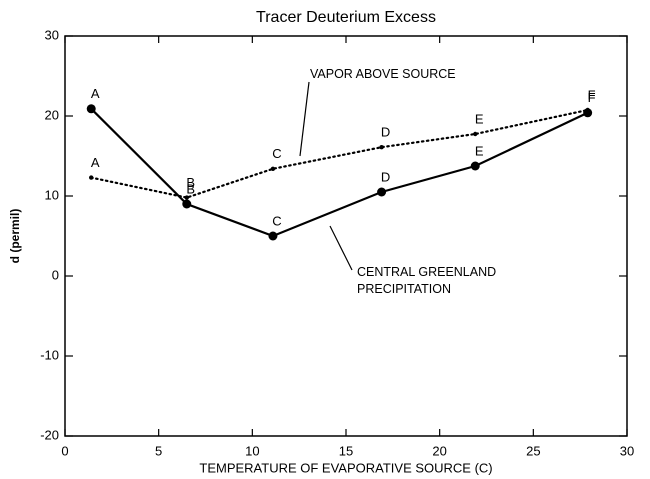 Image resolution: width=650 pixels, height=479 pixels. Describe the element at coordinates (49, 434) in the screenshot. I see `y-tick-label: -20` at that location.